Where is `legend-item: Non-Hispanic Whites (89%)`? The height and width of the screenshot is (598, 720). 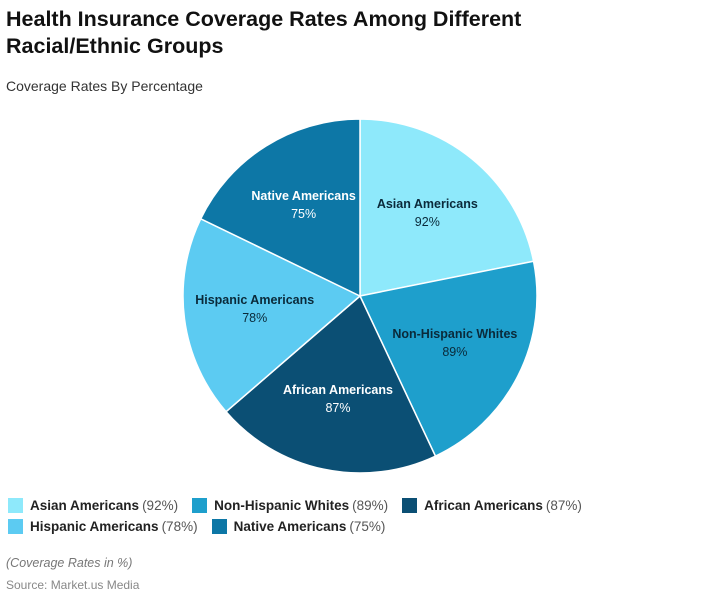
legend-item: Non-Hispanic Whites (89%) is located at coordinates (290, 505).